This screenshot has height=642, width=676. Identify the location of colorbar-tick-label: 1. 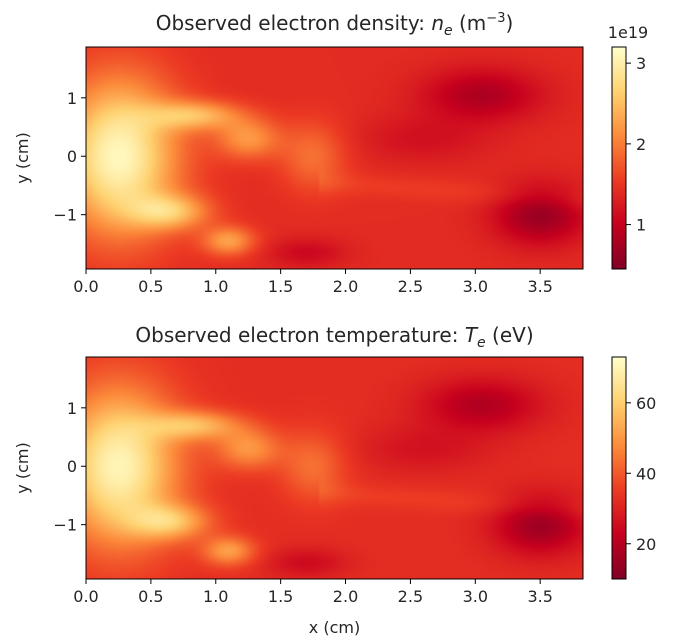
(641, 225).